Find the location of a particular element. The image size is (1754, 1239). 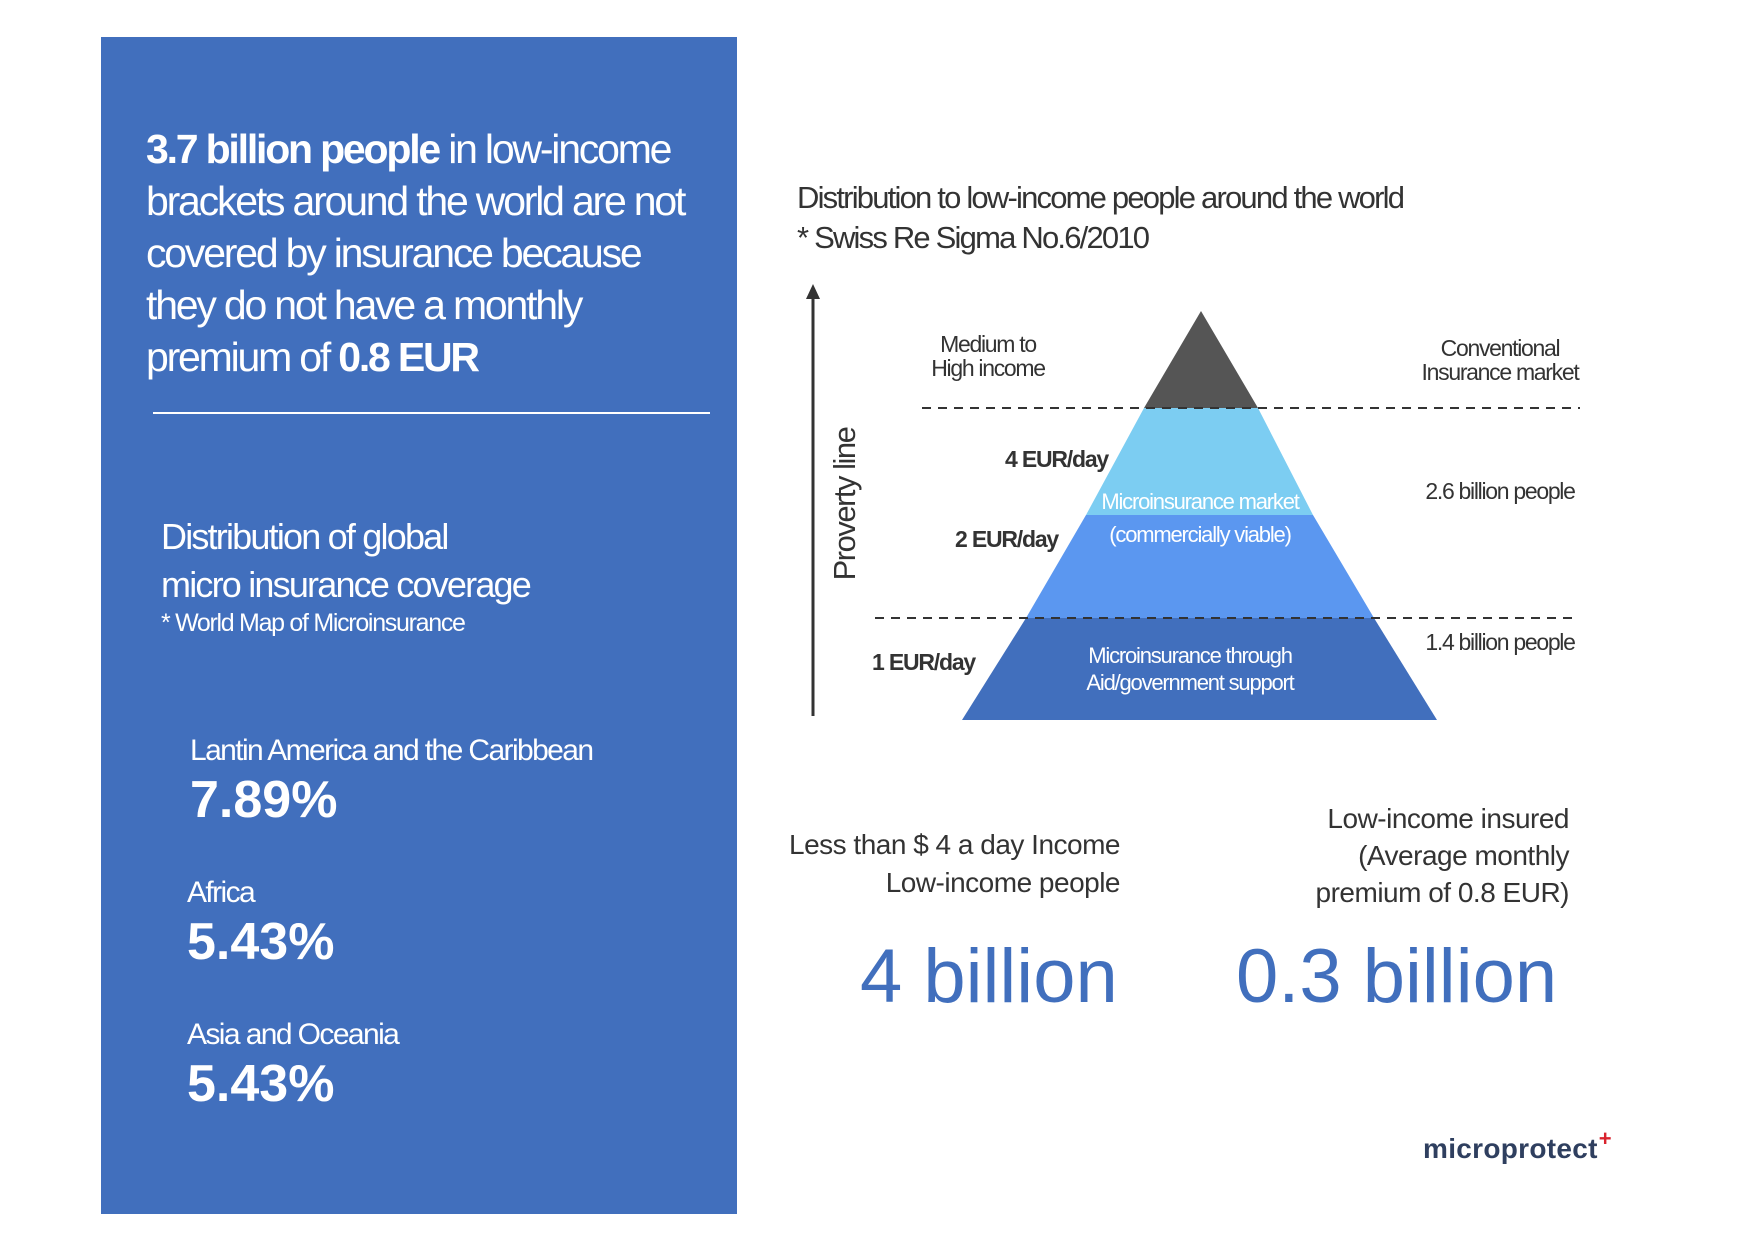

headline-line2: brackets around the world are not is located at coordinates (416, 201).